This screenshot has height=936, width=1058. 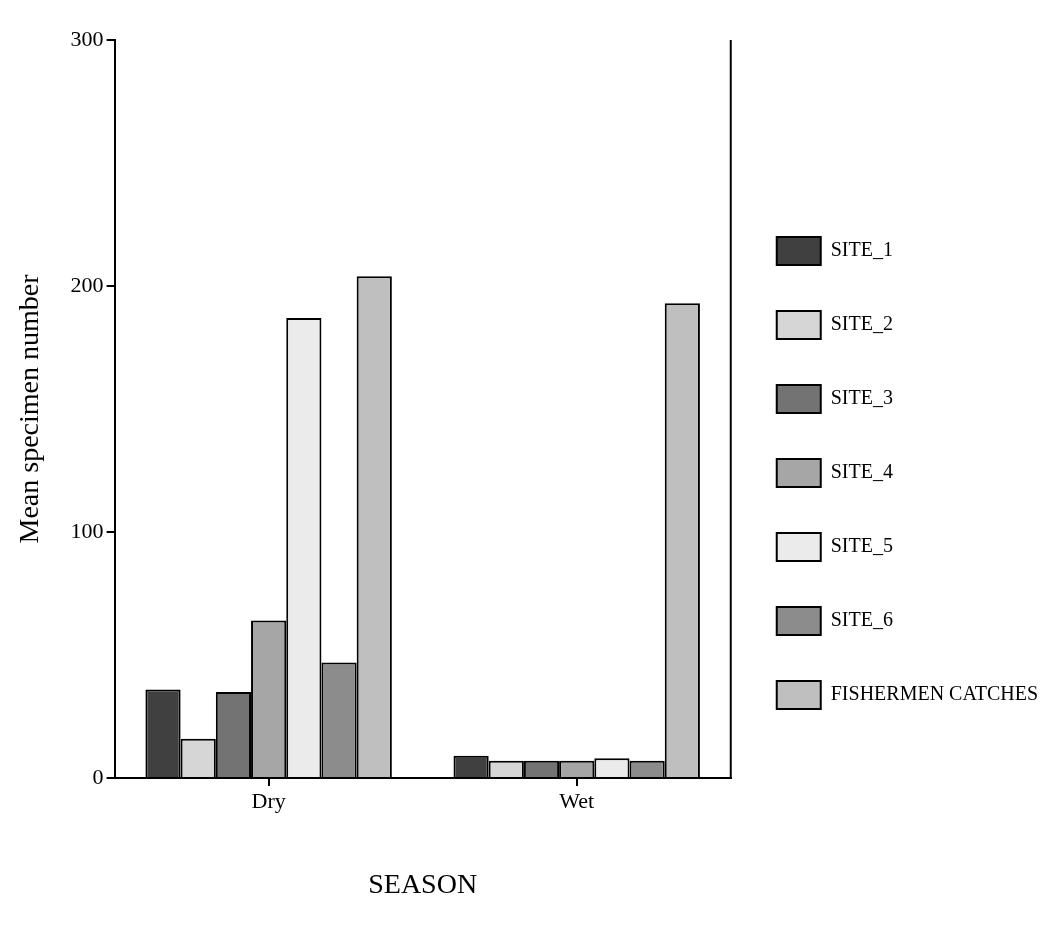 What do you see at coordinates (268, 800) in the screenshot?
I see `x-tick-label: Dry` at bounding box center [268, 800].